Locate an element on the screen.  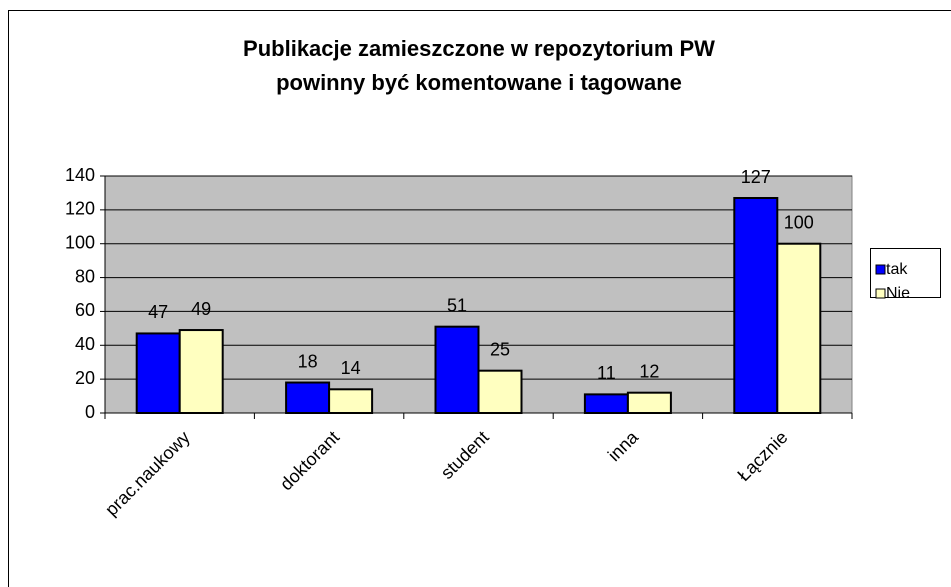
data-label: 127 is located at coordinates (756, 177).